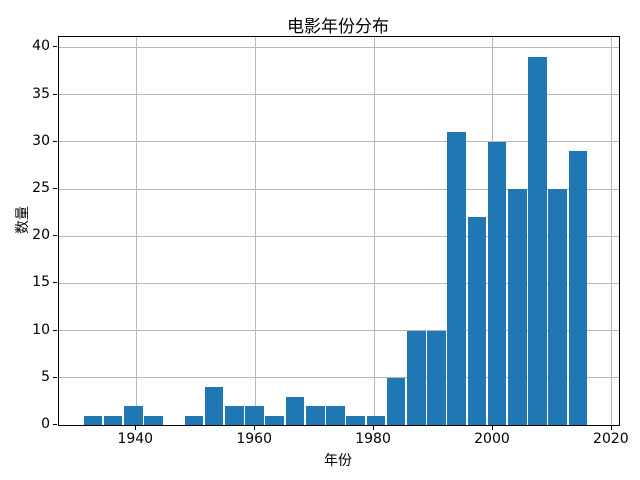 The image size is (640, 480). What do you see at coordinates (41, 282) in the screenshot?
I see `y-tick-label: 15` at bounding box center [41, 282].